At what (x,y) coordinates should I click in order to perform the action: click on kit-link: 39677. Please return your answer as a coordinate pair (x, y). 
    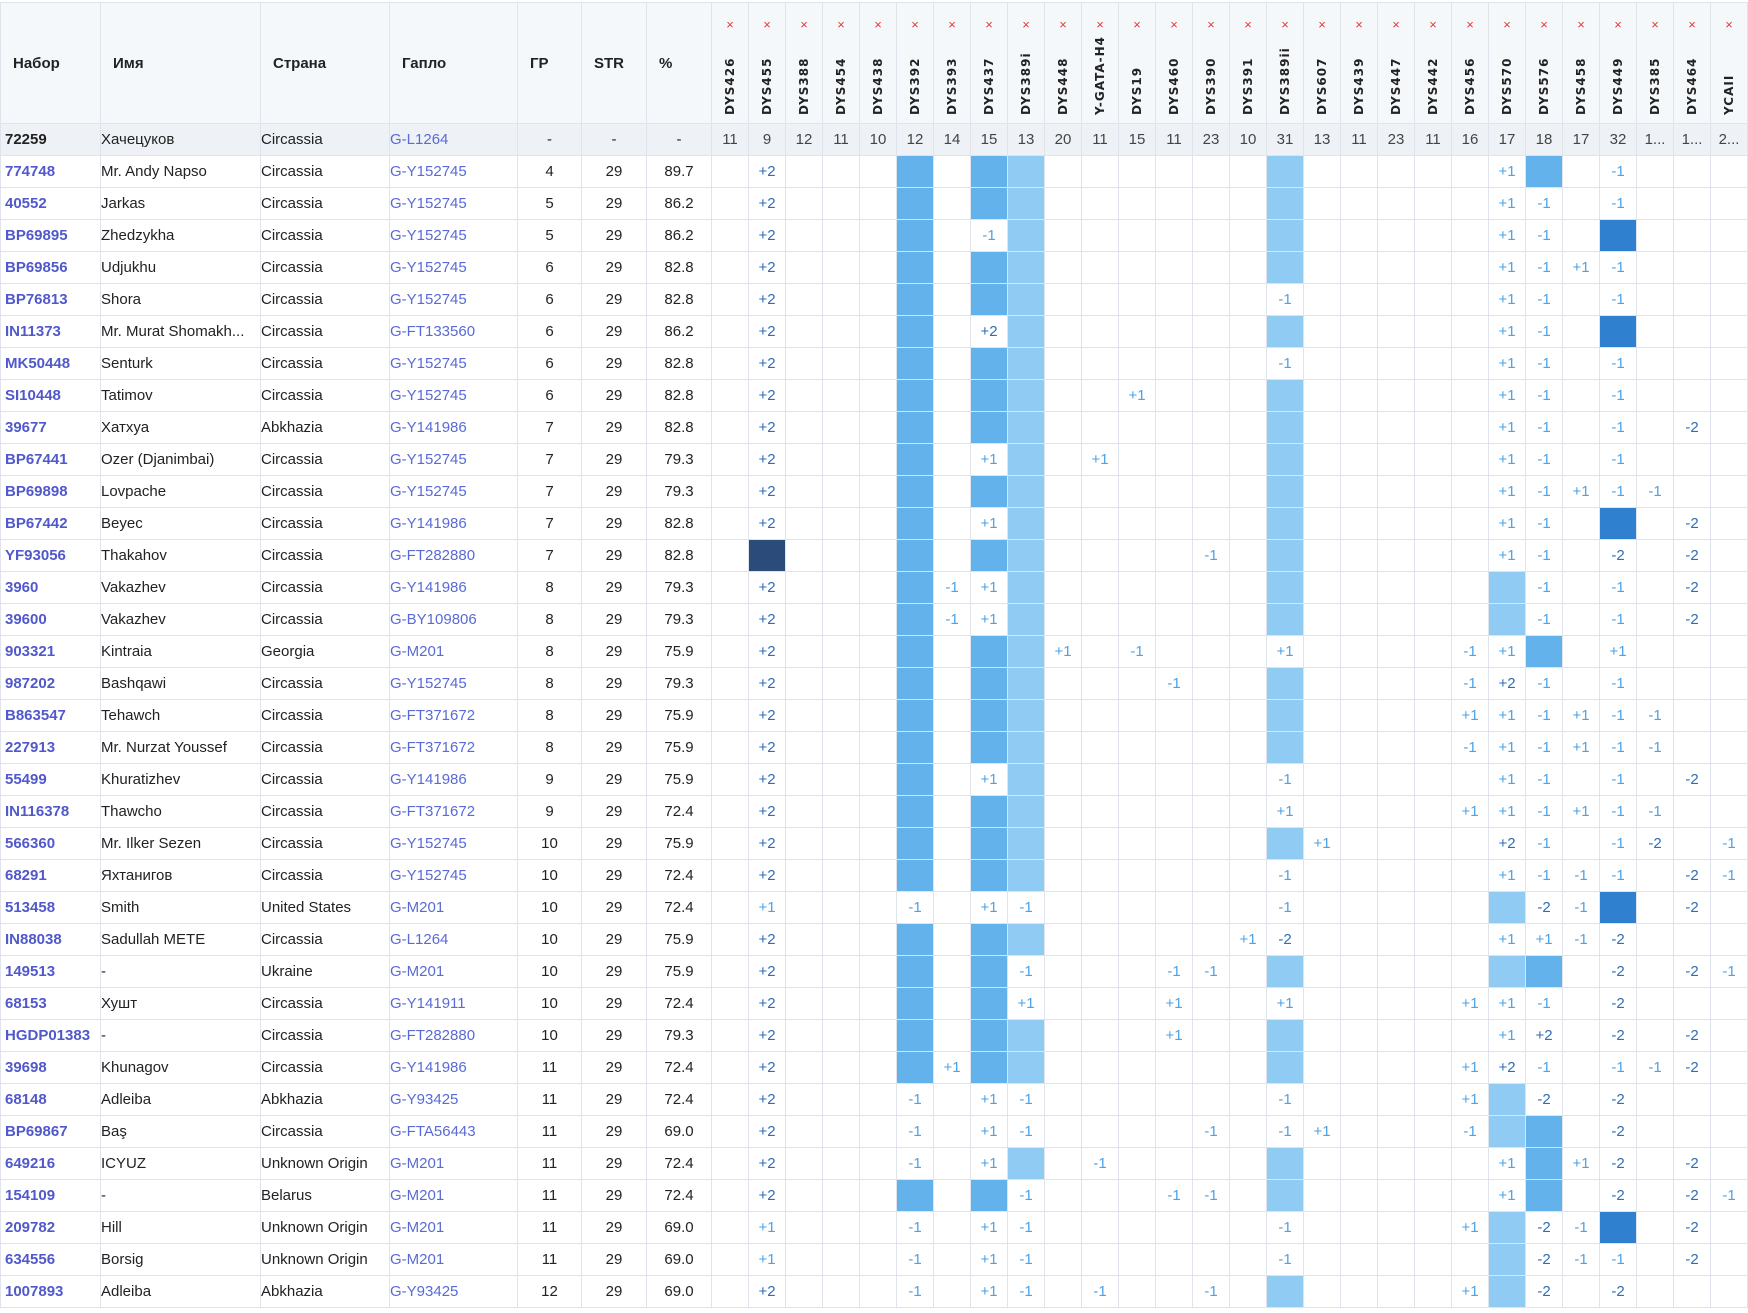
    Looking at the image, I should click on (50, 427).